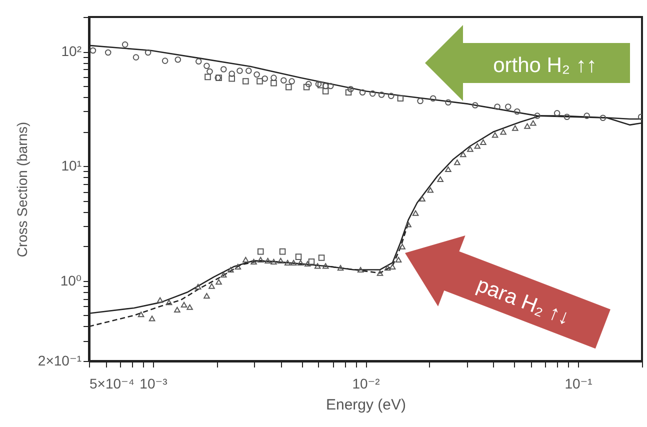 The height and width of the screenshot is (427, 647). I want to click on y-tick-label: 10⁰, so click(71, 280).